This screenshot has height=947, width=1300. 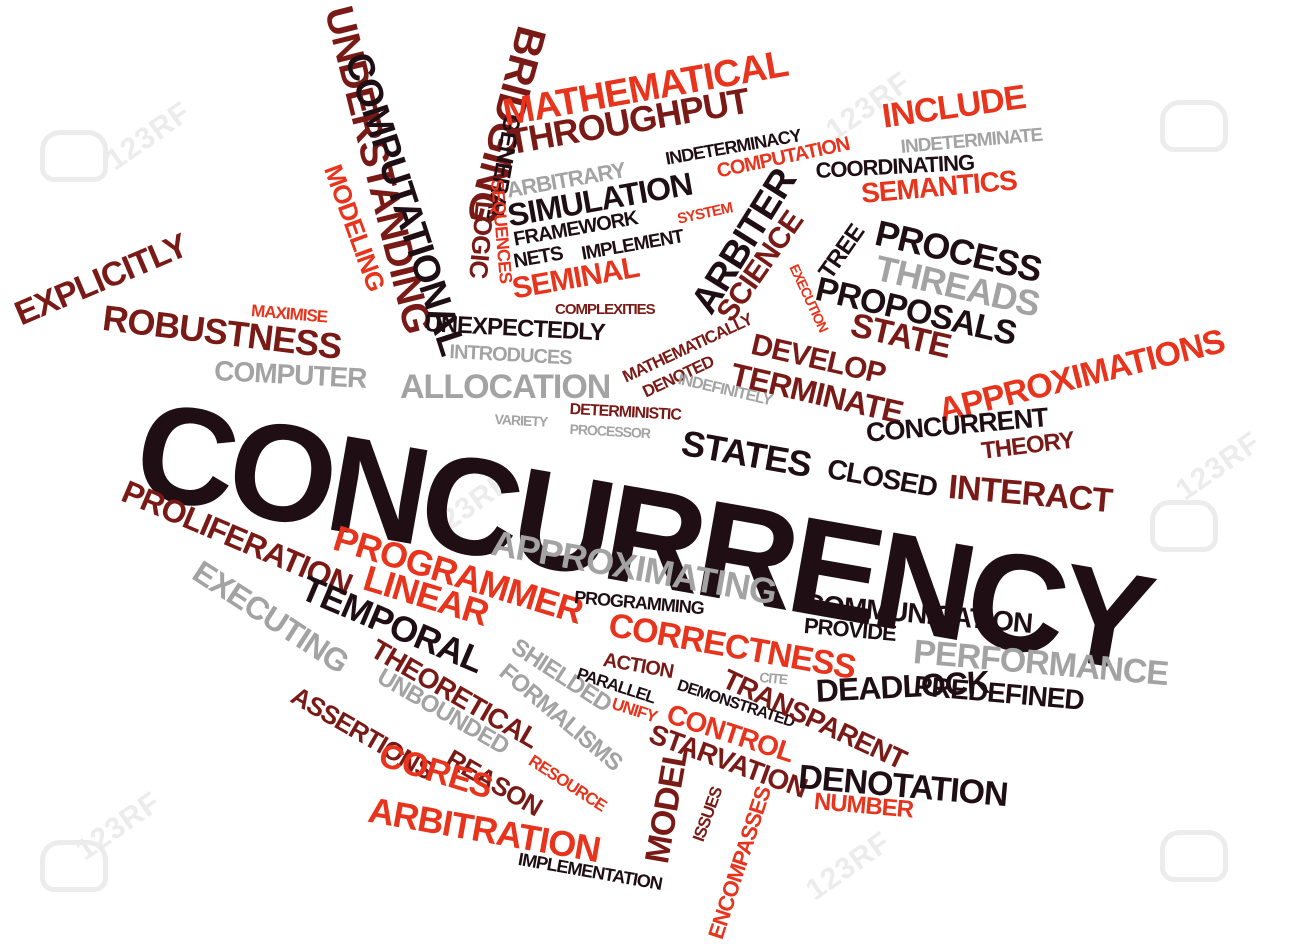 What do you see at coordinates (610, 431) in the screenshot?
I see `word-processor: PROCESSOR` at bounding box center [610, 431].